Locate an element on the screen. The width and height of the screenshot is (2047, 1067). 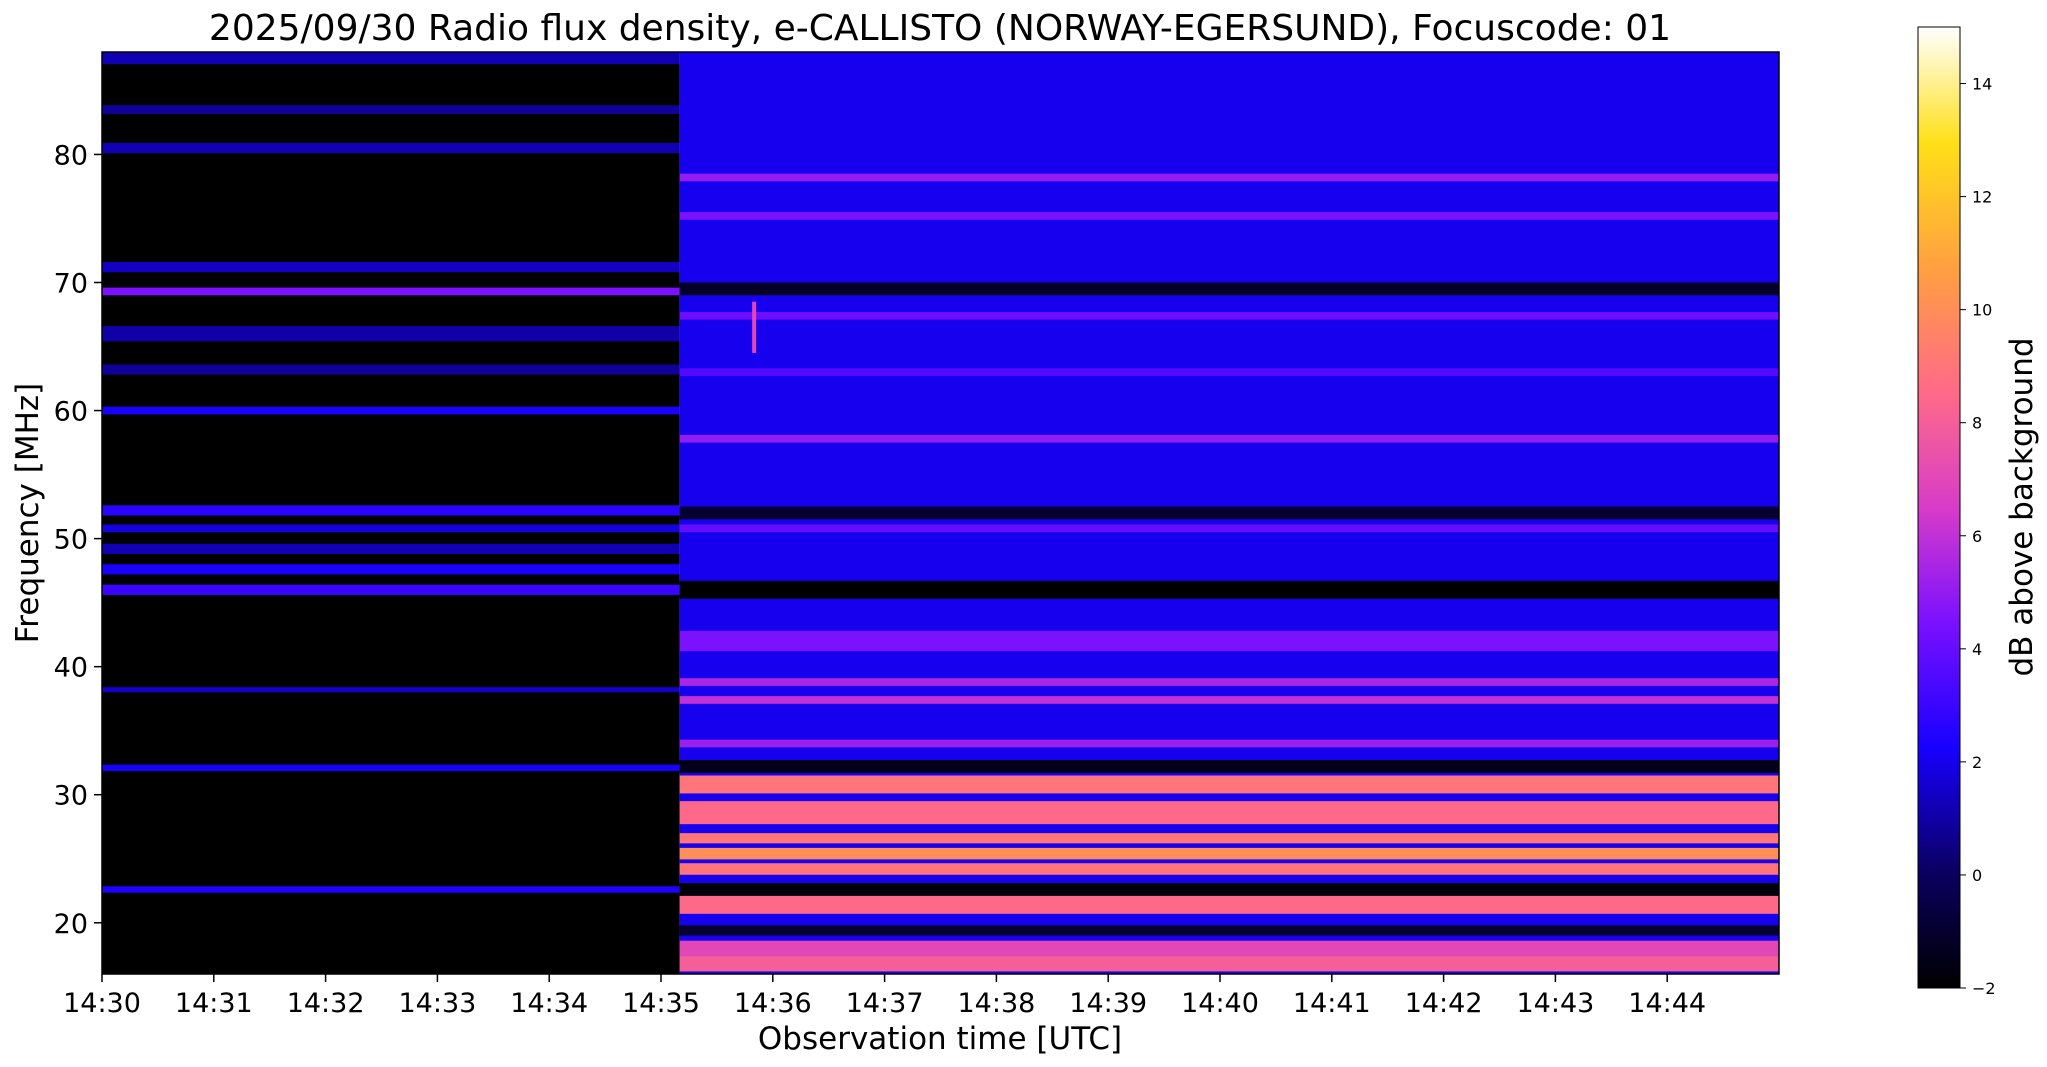
x-tick-label: 14:40 is located at coordinates (1220, 1003).